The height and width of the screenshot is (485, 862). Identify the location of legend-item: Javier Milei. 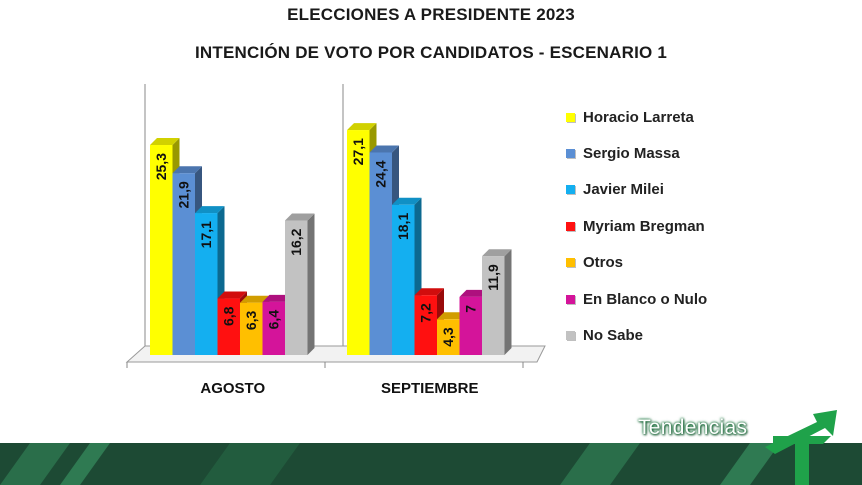
(666, 190).